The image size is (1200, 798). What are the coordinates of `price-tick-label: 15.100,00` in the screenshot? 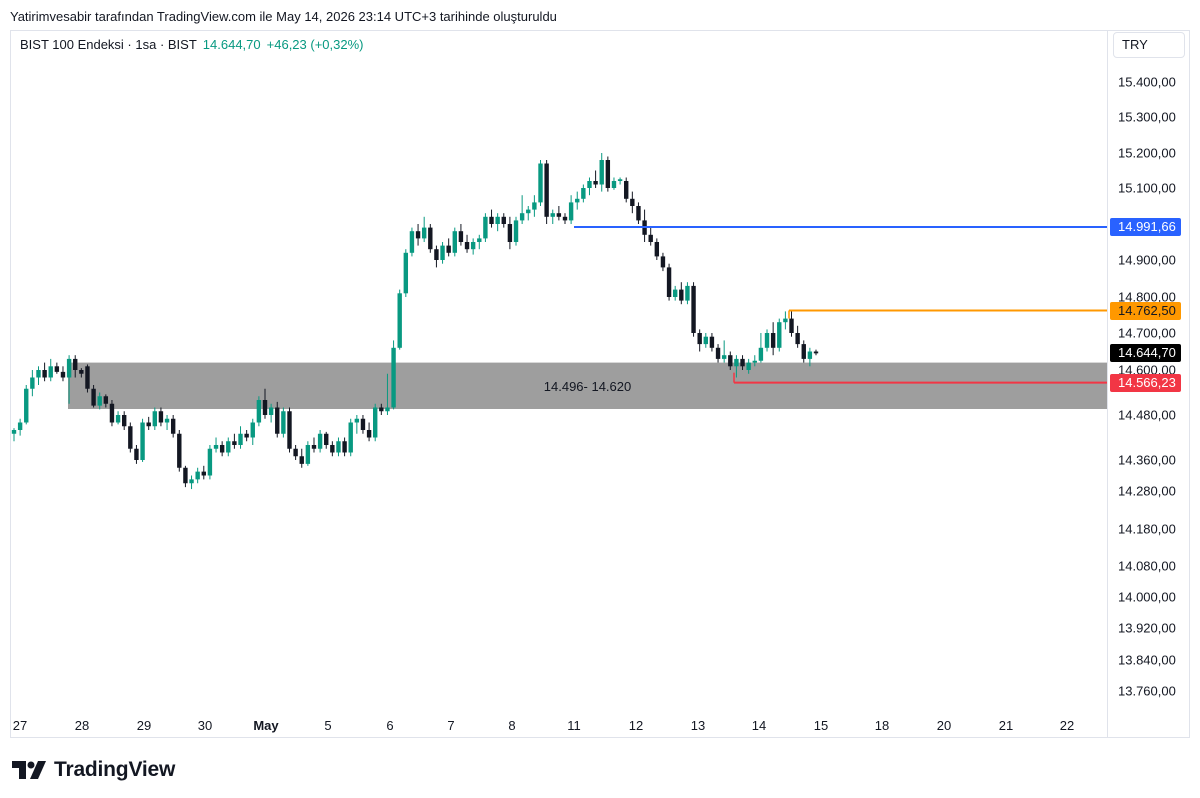 It's located at (1147, 188).